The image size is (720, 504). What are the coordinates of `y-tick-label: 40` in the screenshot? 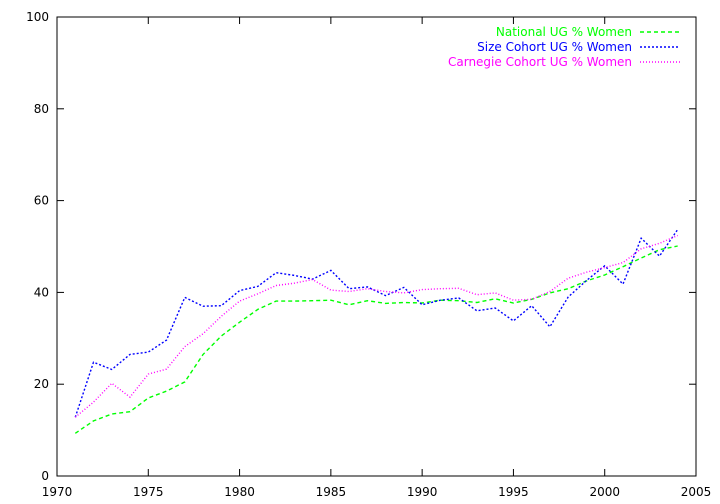 It's located at (41, 292).